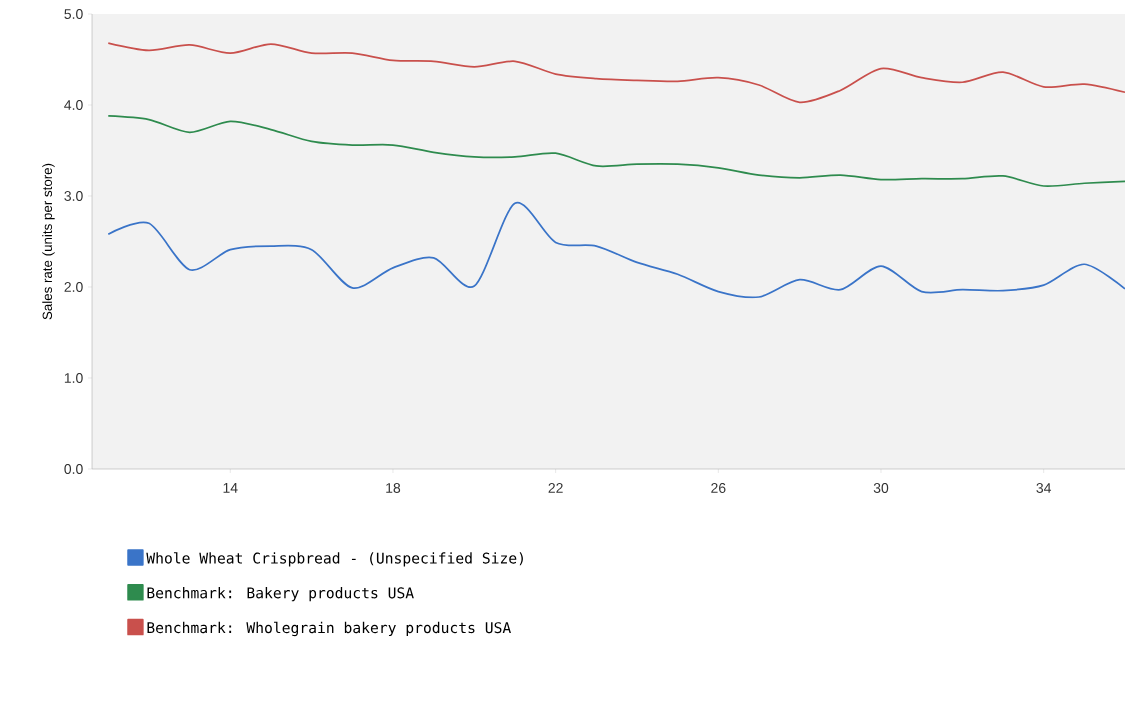 This screenshot has height=711, width=1132. I want to click on x-tick-label: 18, so click(393, 488).